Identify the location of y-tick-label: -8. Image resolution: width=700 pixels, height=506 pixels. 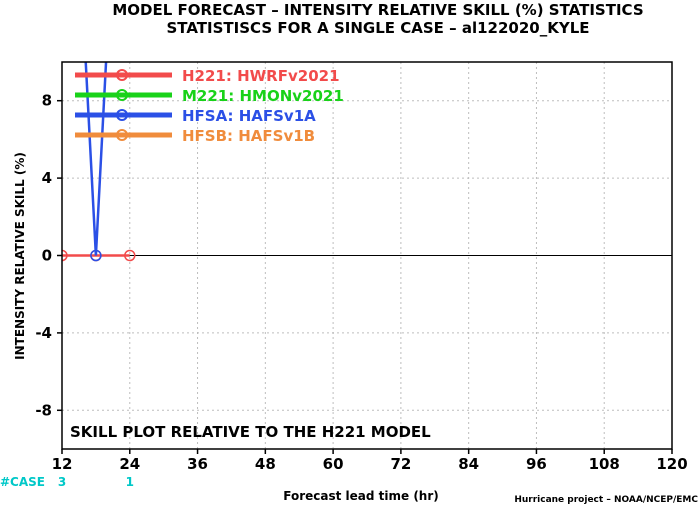
(43, 410).